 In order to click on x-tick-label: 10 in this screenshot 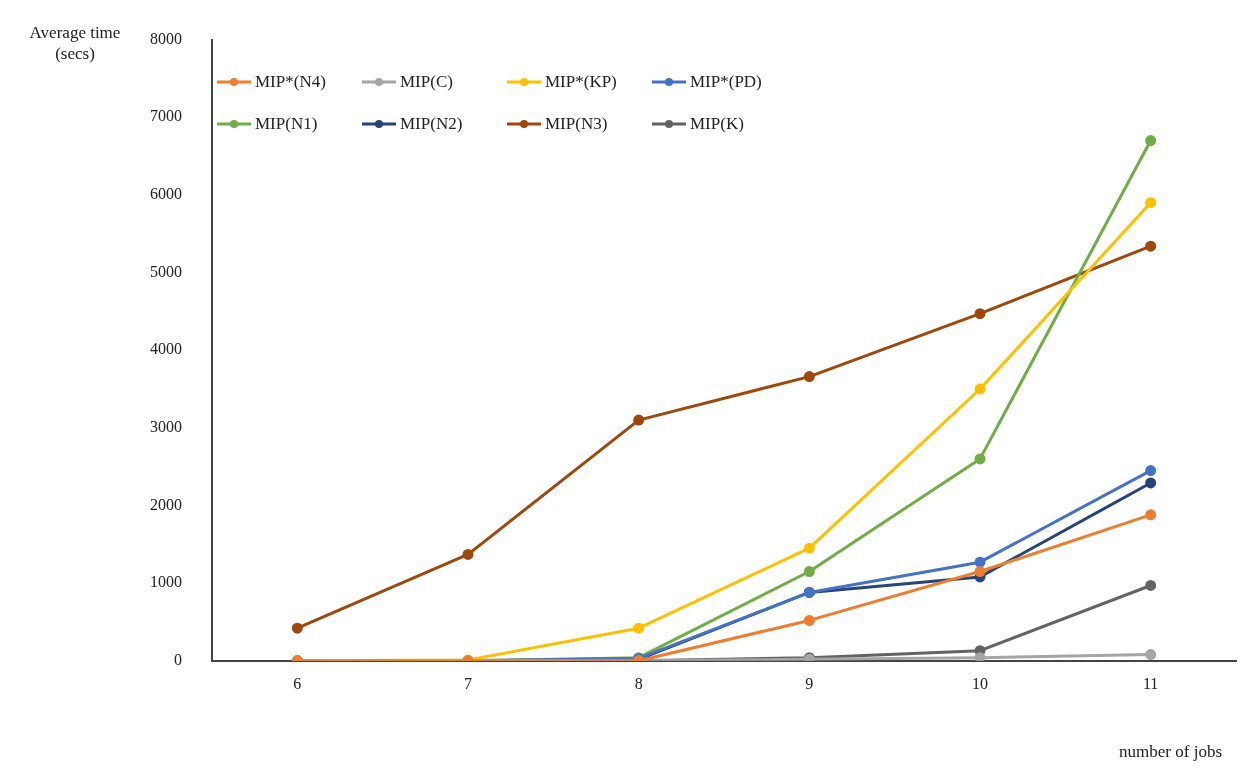, I will do `click(980, 683)`.